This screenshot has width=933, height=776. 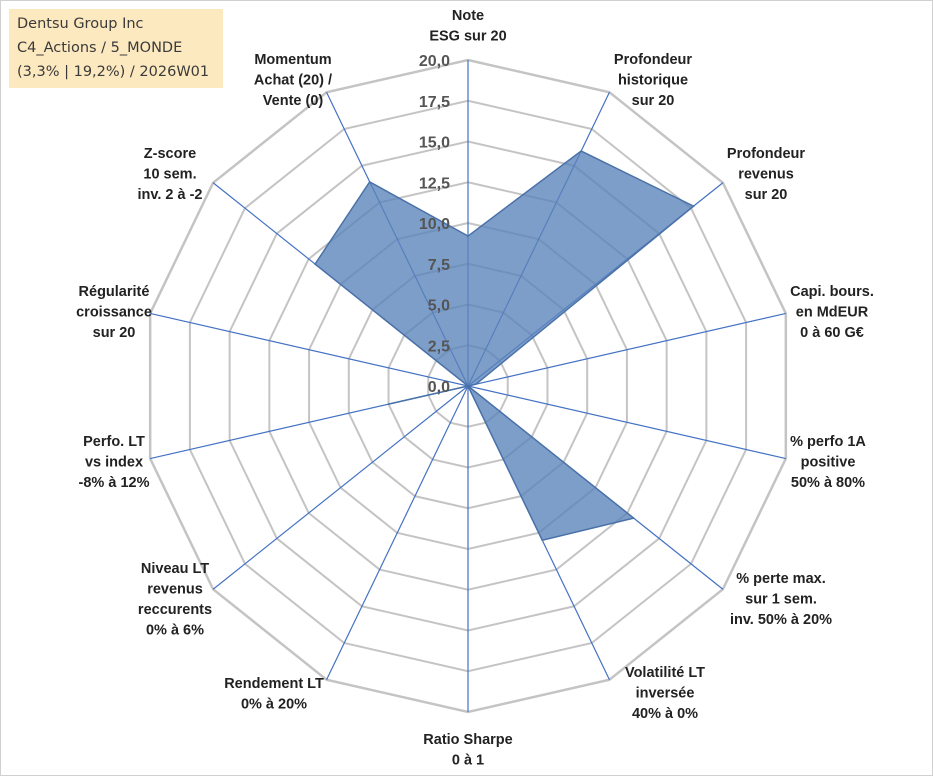 What do you see at coordinates (434, 143) in the screenshot?
I see `tick-label: 15,0` at bounding box center [434, 143].